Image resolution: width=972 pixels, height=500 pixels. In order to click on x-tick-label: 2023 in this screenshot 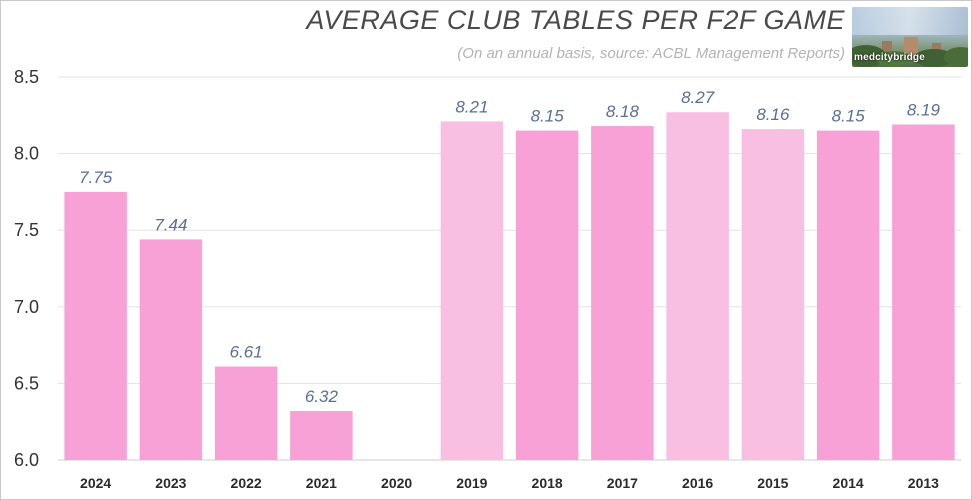, I will do `click(170, 483)`.